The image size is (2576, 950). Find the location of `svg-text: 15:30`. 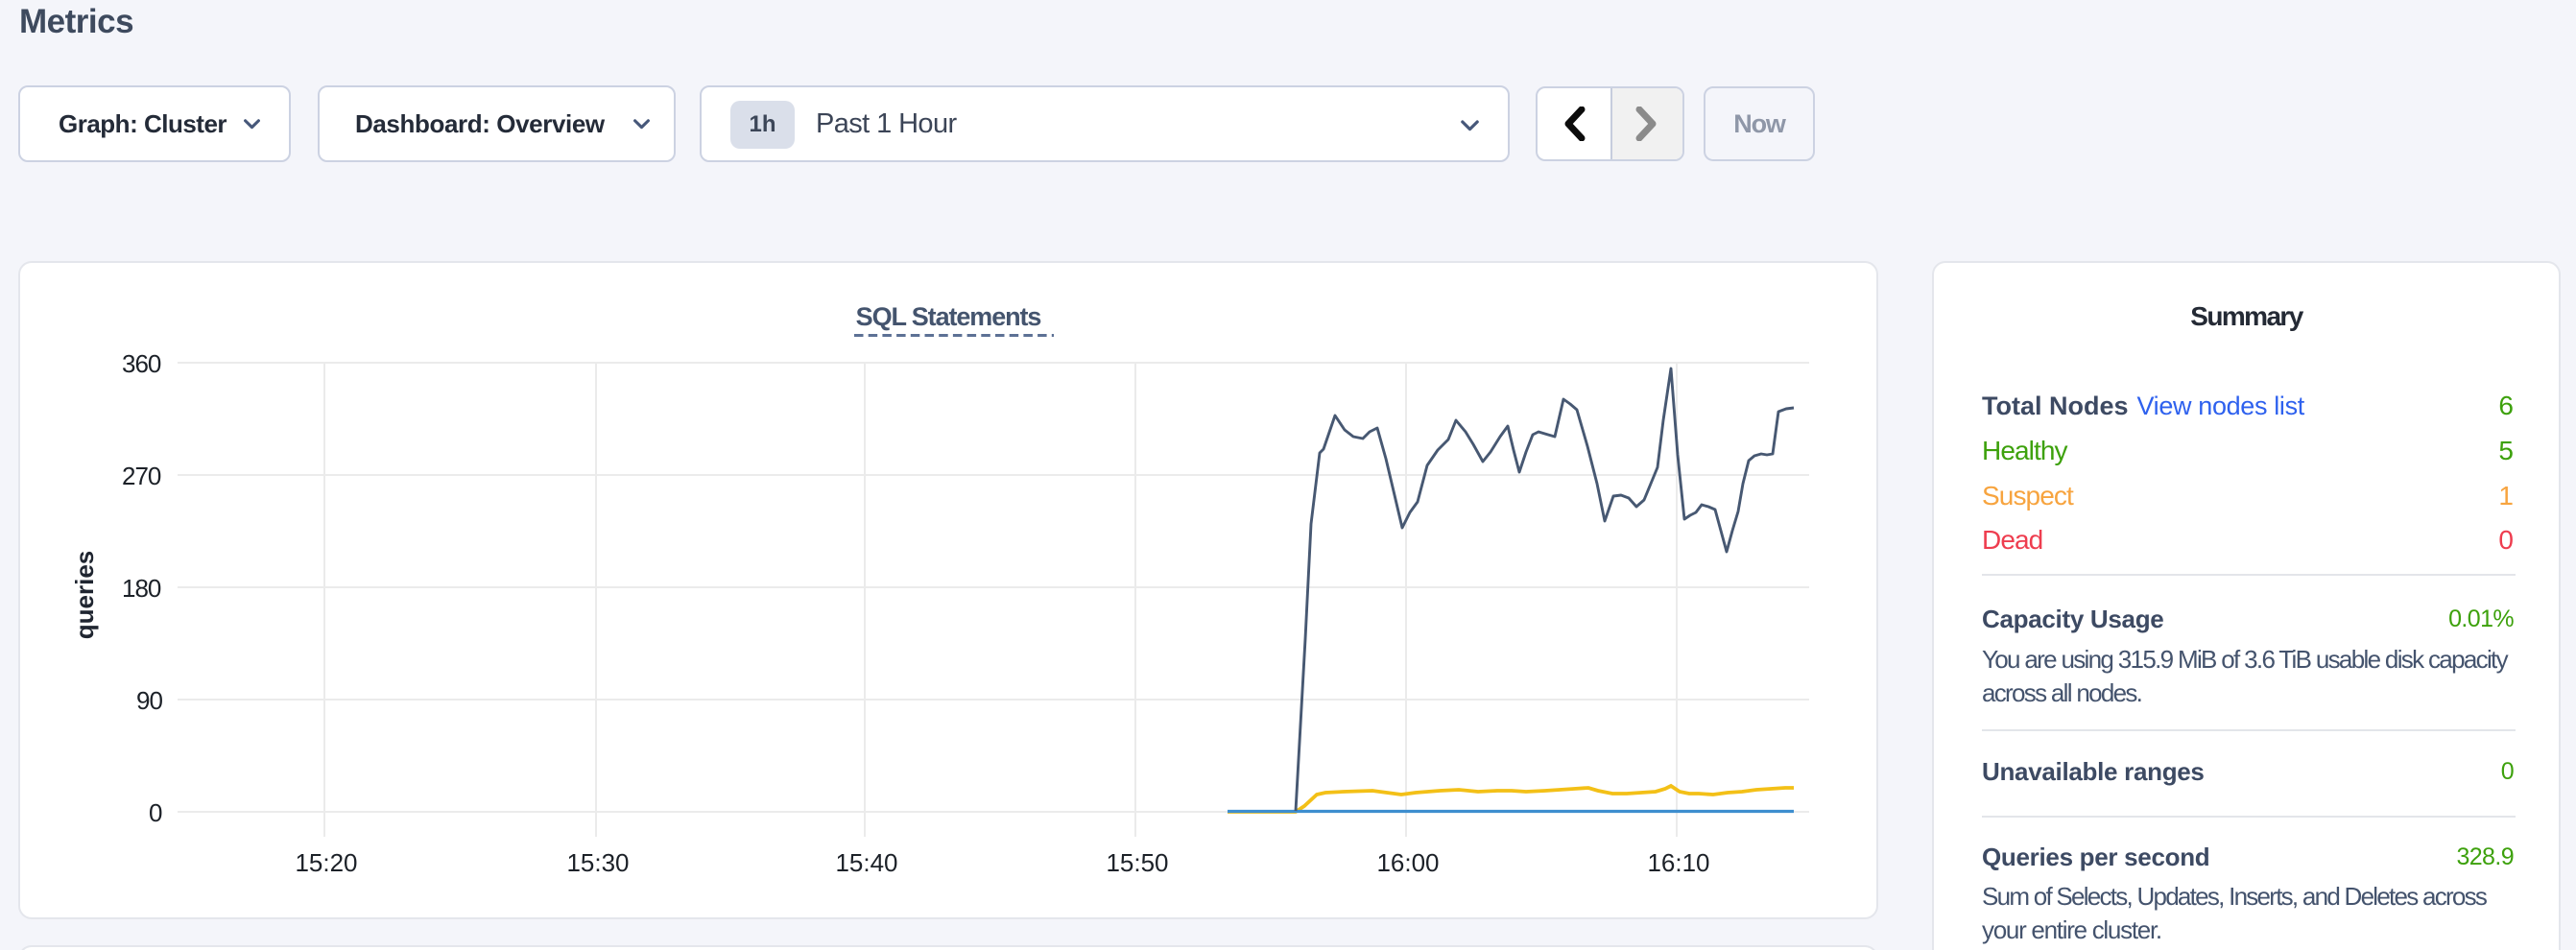

svg-text: 15:30 is located at coordinates (597, 862).